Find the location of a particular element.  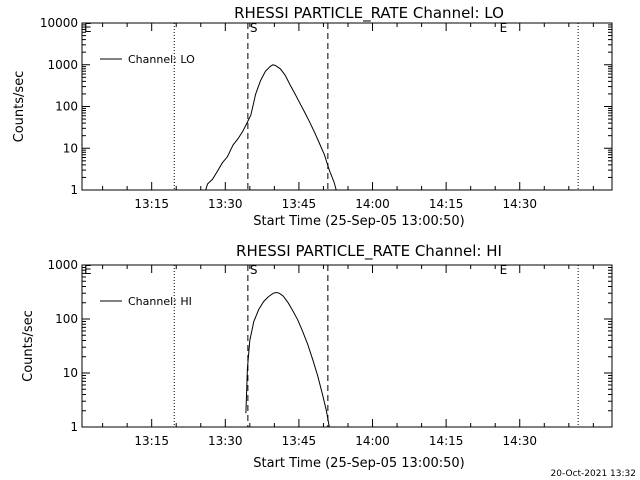

legend-label: Channel: LO is located at coordinates (161, 59).